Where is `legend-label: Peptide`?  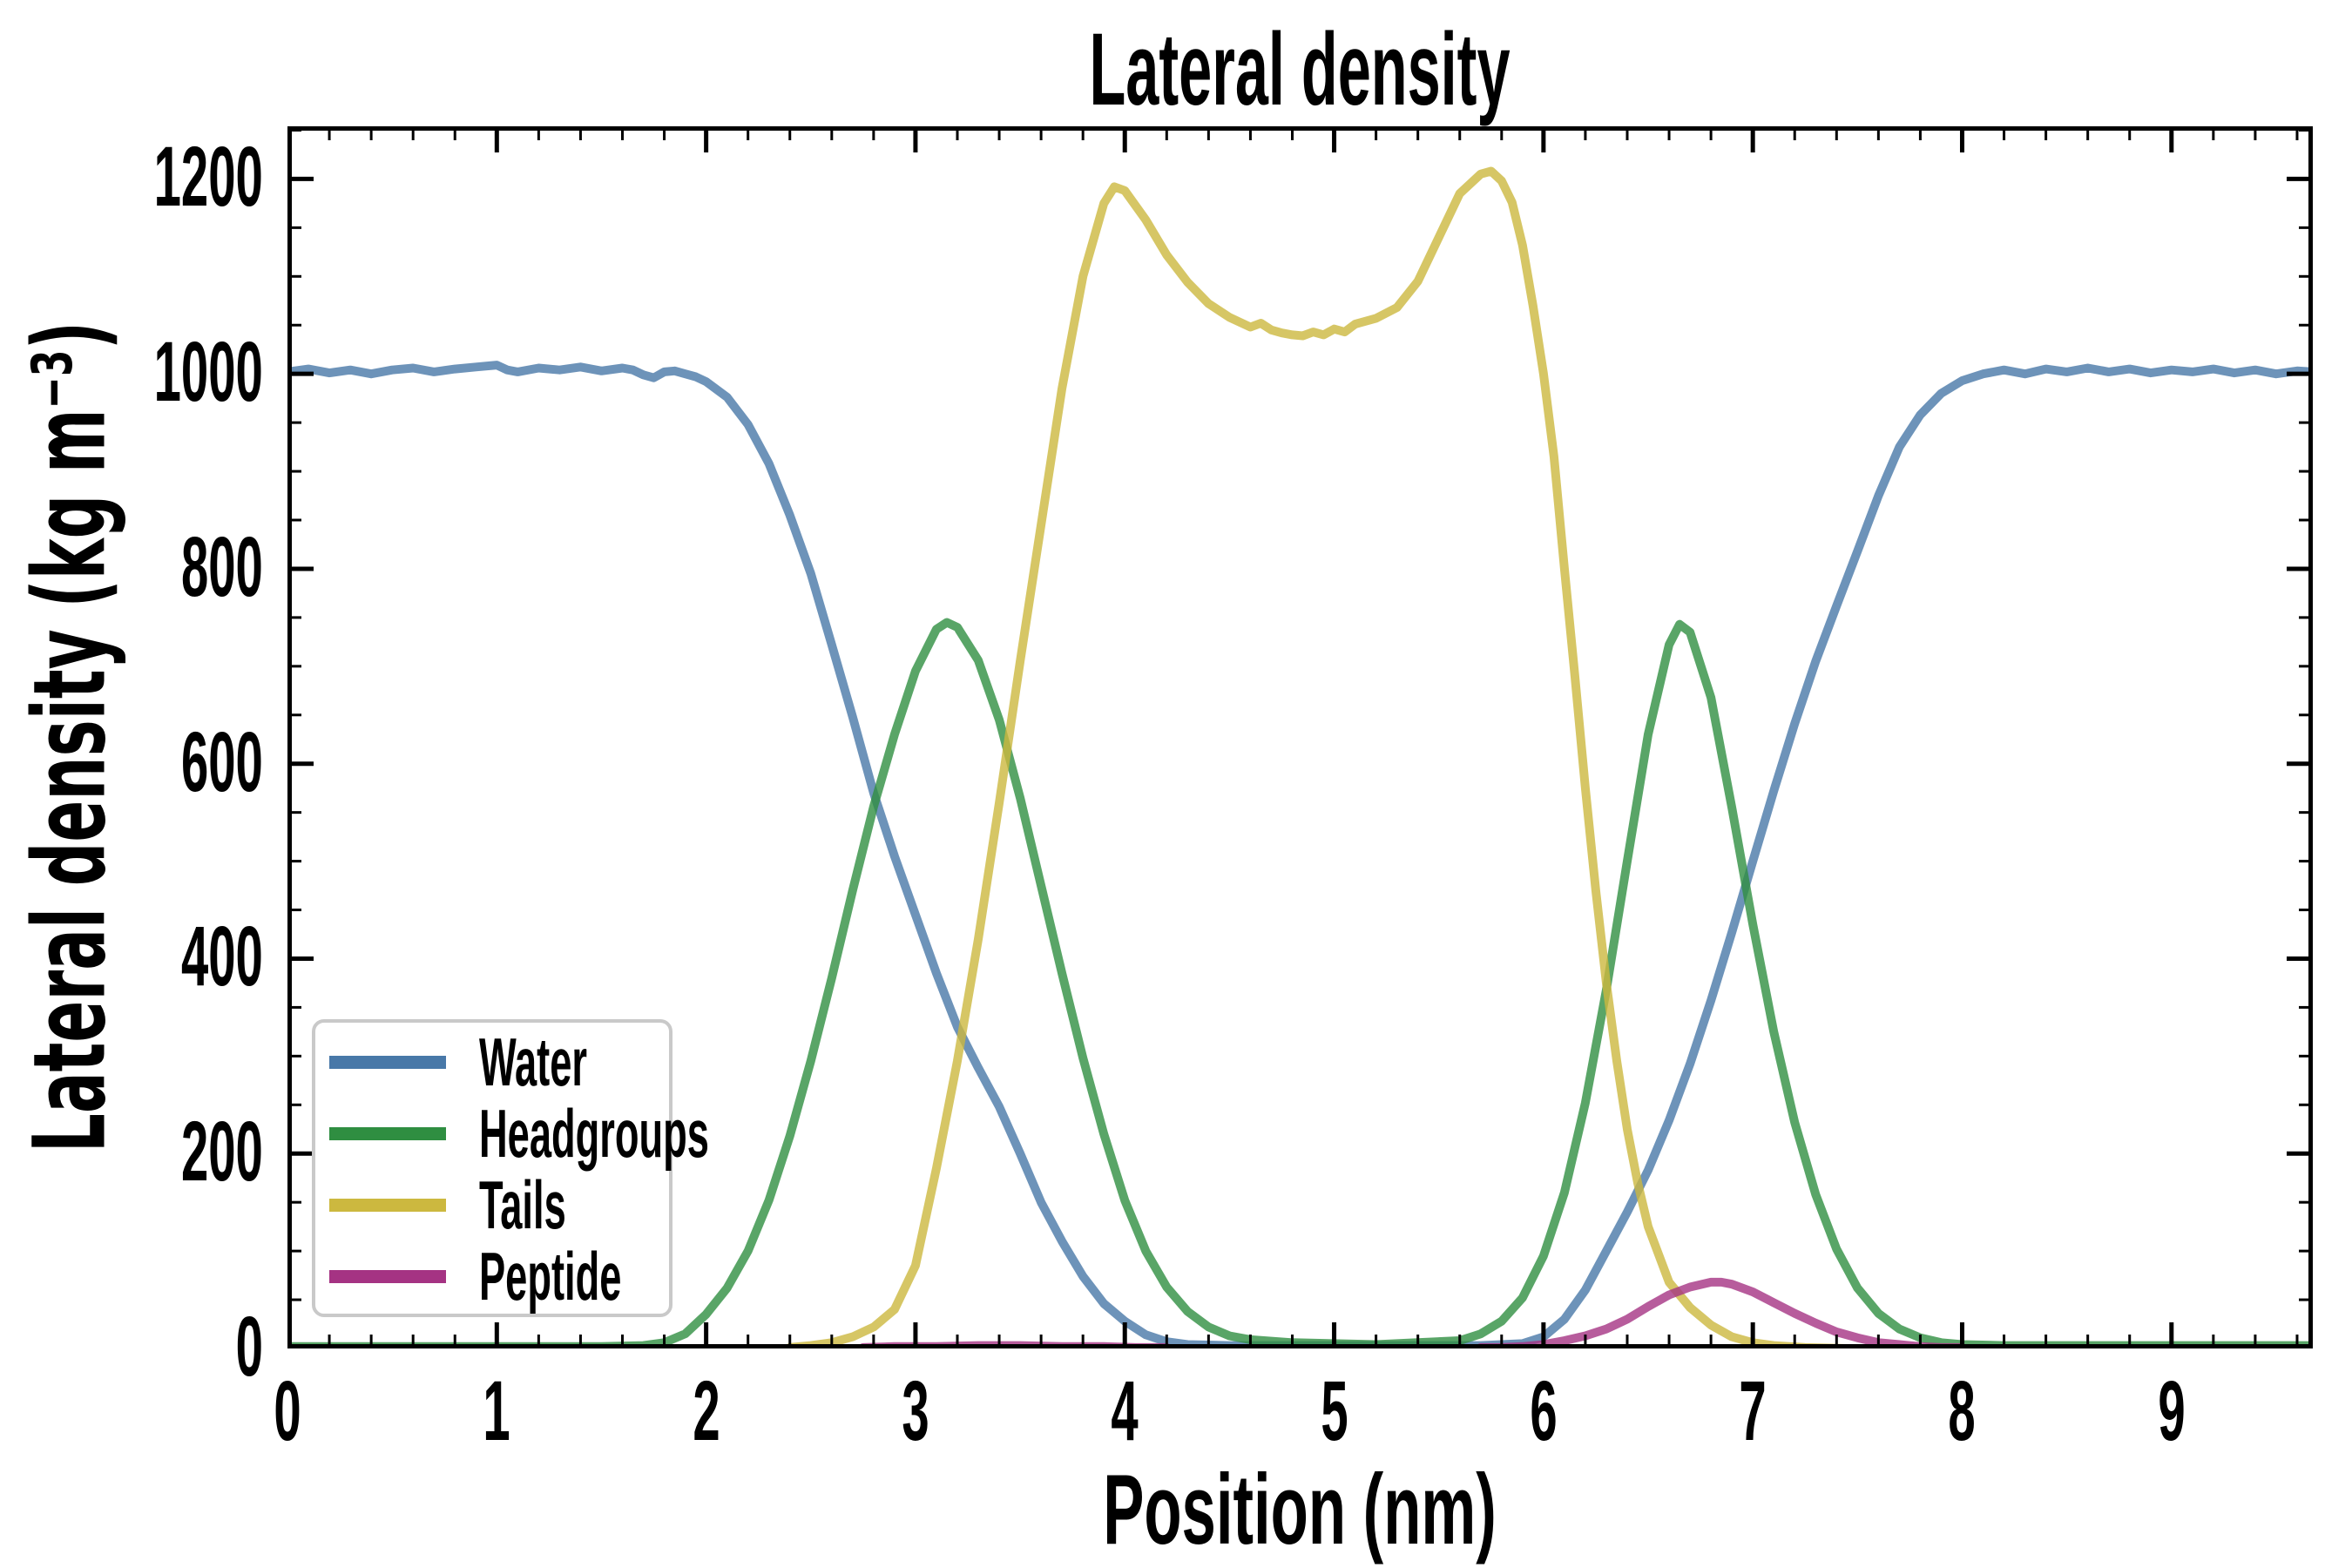 legend-label: Peptide is located at coordinates (602, 1276).